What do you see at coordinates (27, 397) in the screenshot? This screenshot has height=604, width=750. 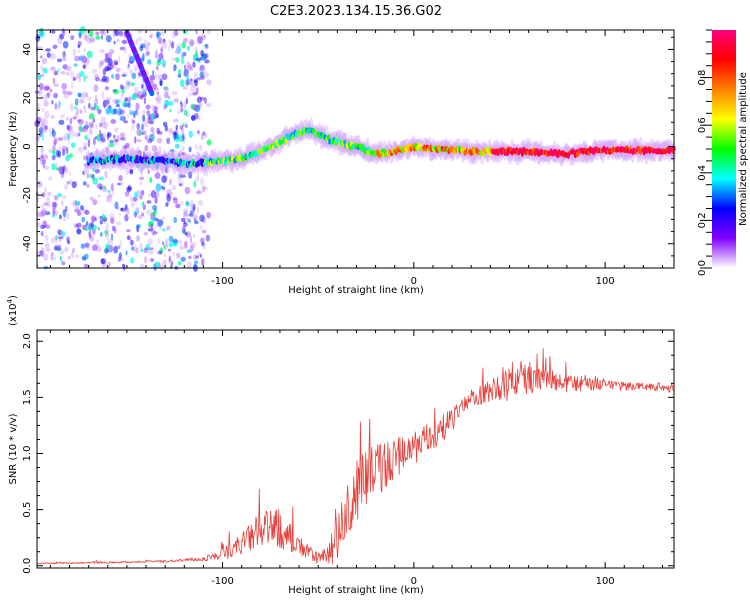 I see `y-tick-label: 1.5` at bounding box center [27, 397].